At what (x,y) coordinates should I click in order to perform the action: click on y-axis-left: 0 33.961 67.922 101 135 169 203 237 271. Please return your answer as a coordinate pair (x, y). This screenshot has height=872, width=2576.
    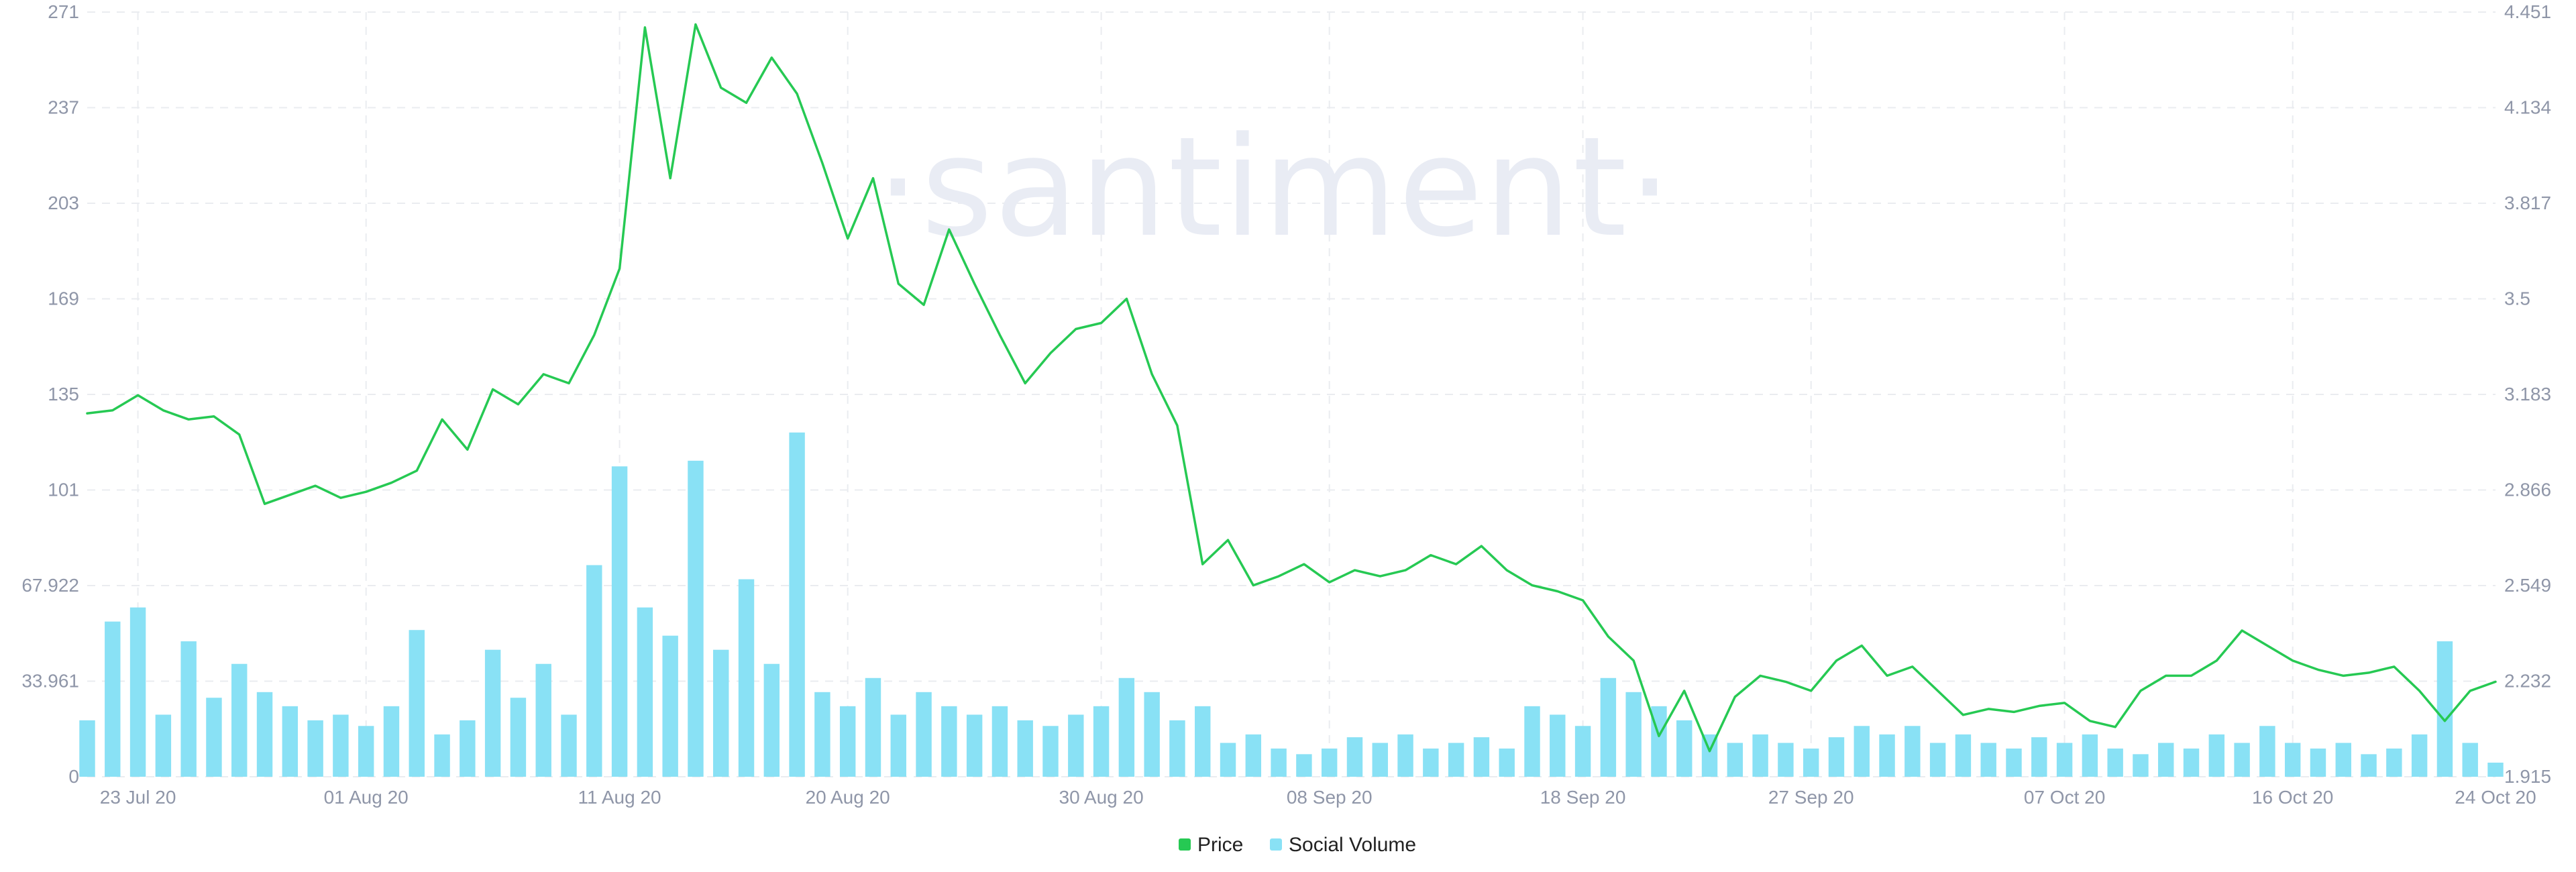
    Looking at the image, I should click on (50, 394).